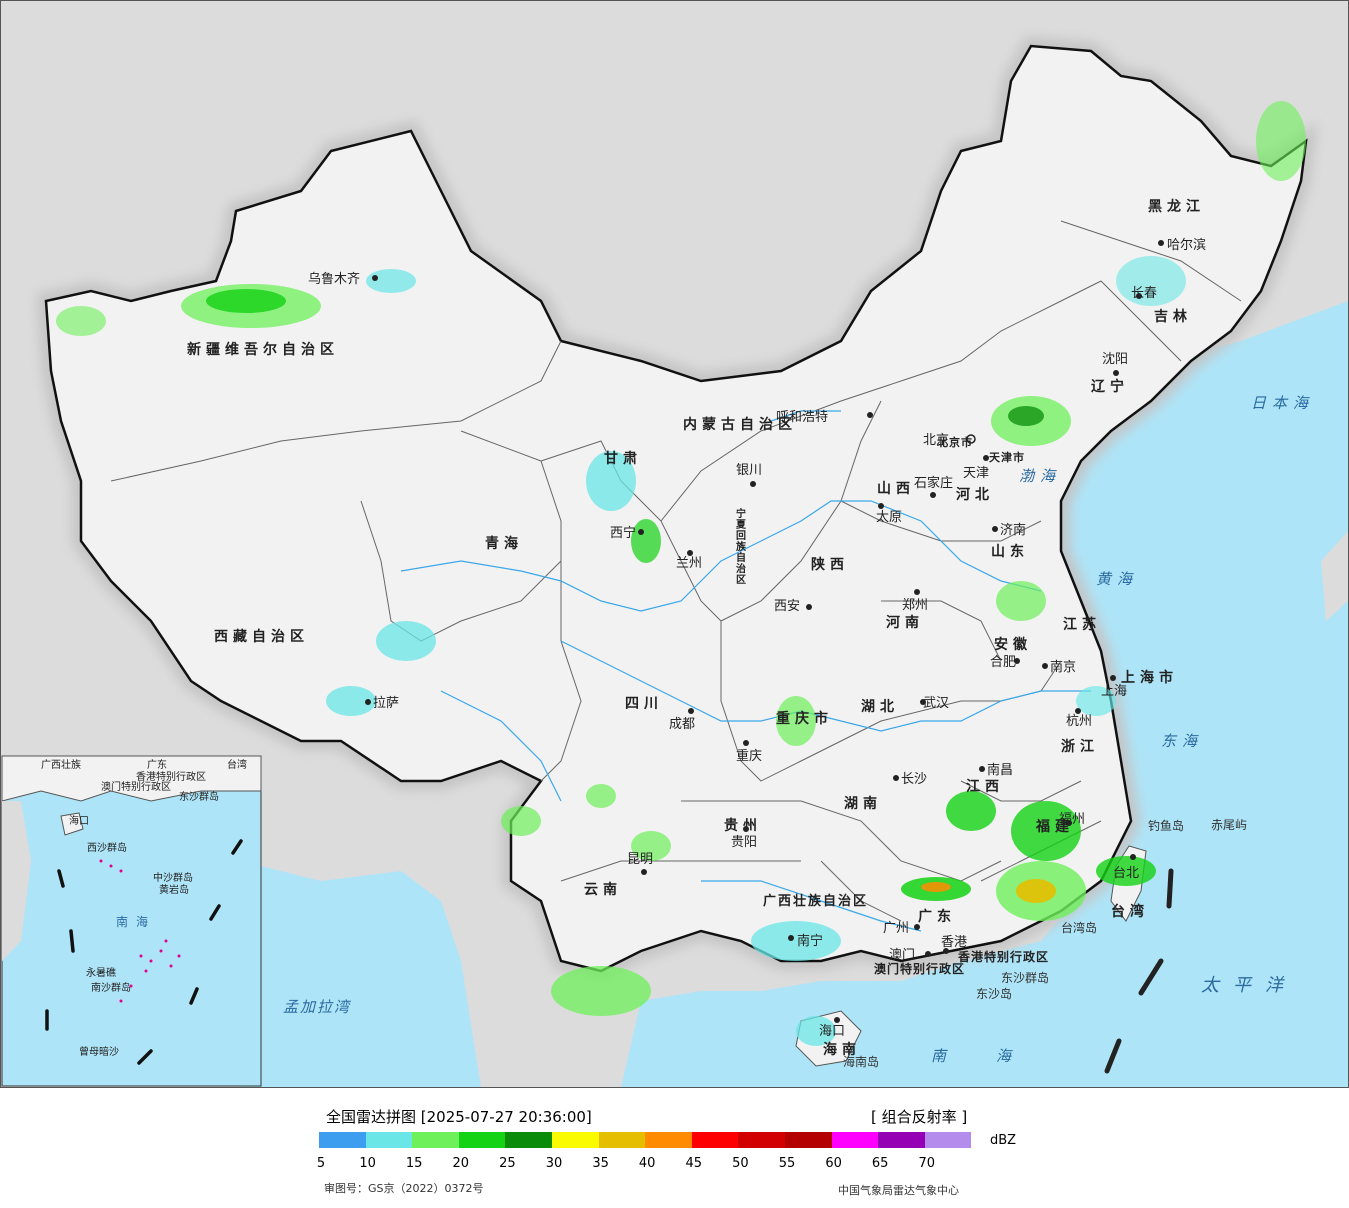  I want to click on island-labels: 钓鱼岛 赤尾屿 台湾岛 东沙群岛 东沙岛 海南岛, so click(1045, 943).